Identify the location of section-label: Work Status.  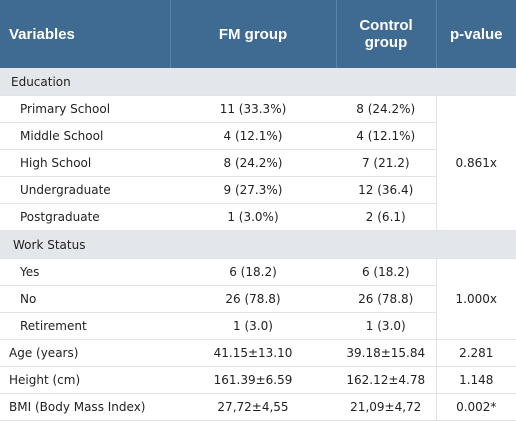
(258, 244).